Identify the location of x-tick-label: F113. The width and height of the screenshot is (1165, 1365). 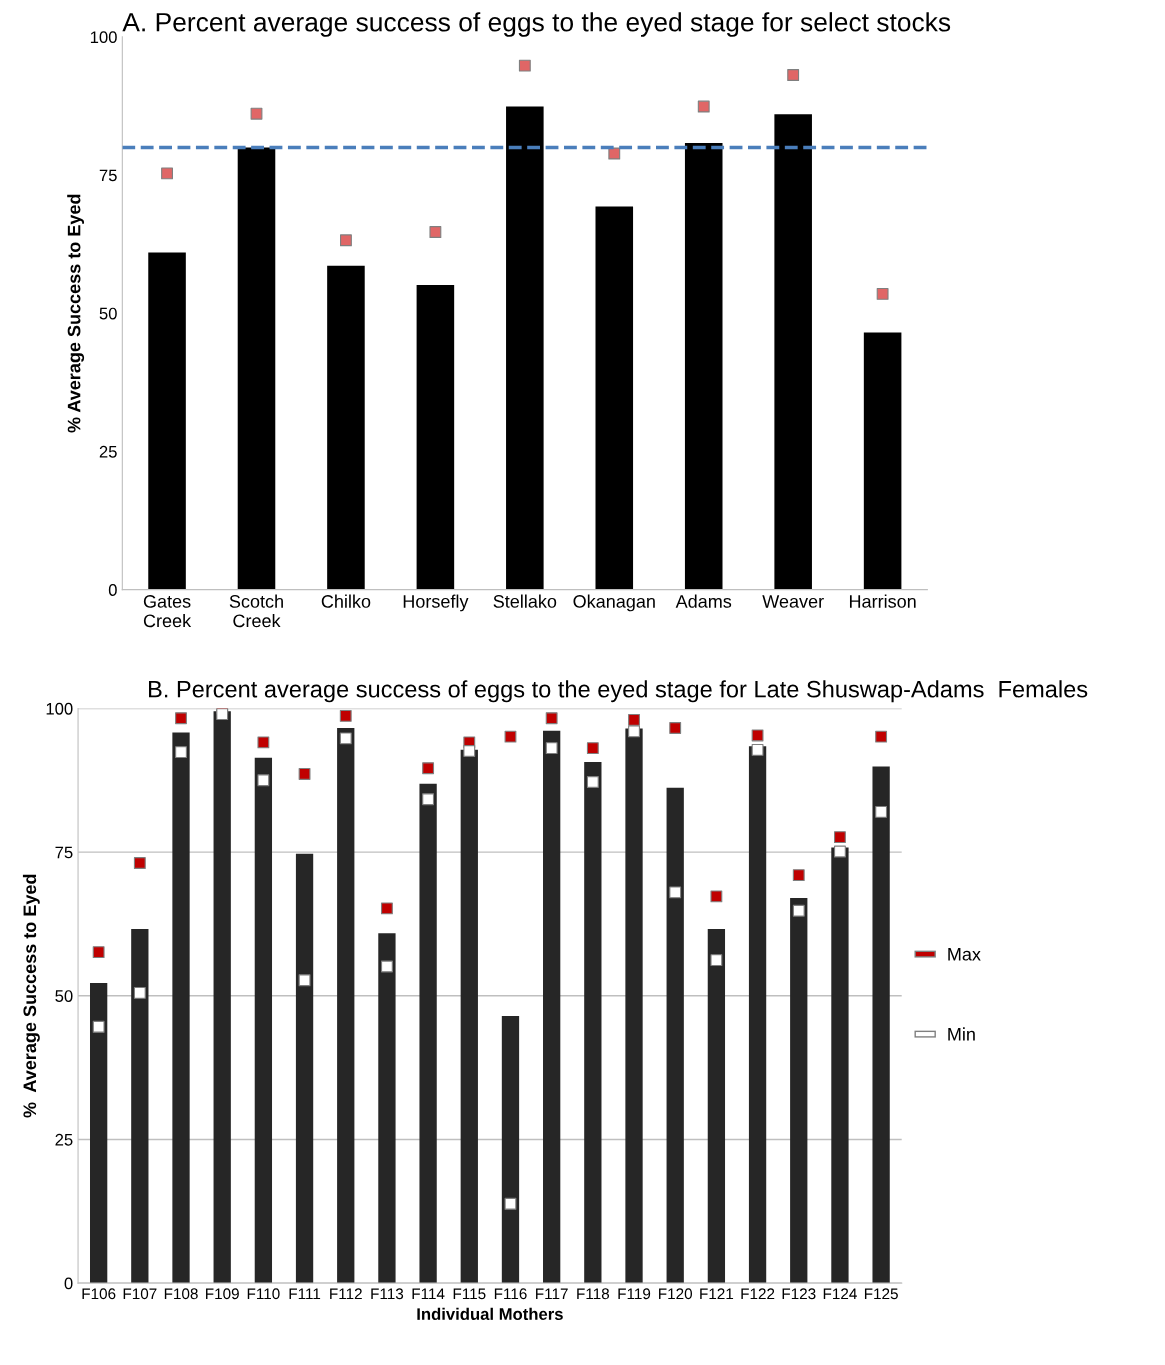
(387, 1294).